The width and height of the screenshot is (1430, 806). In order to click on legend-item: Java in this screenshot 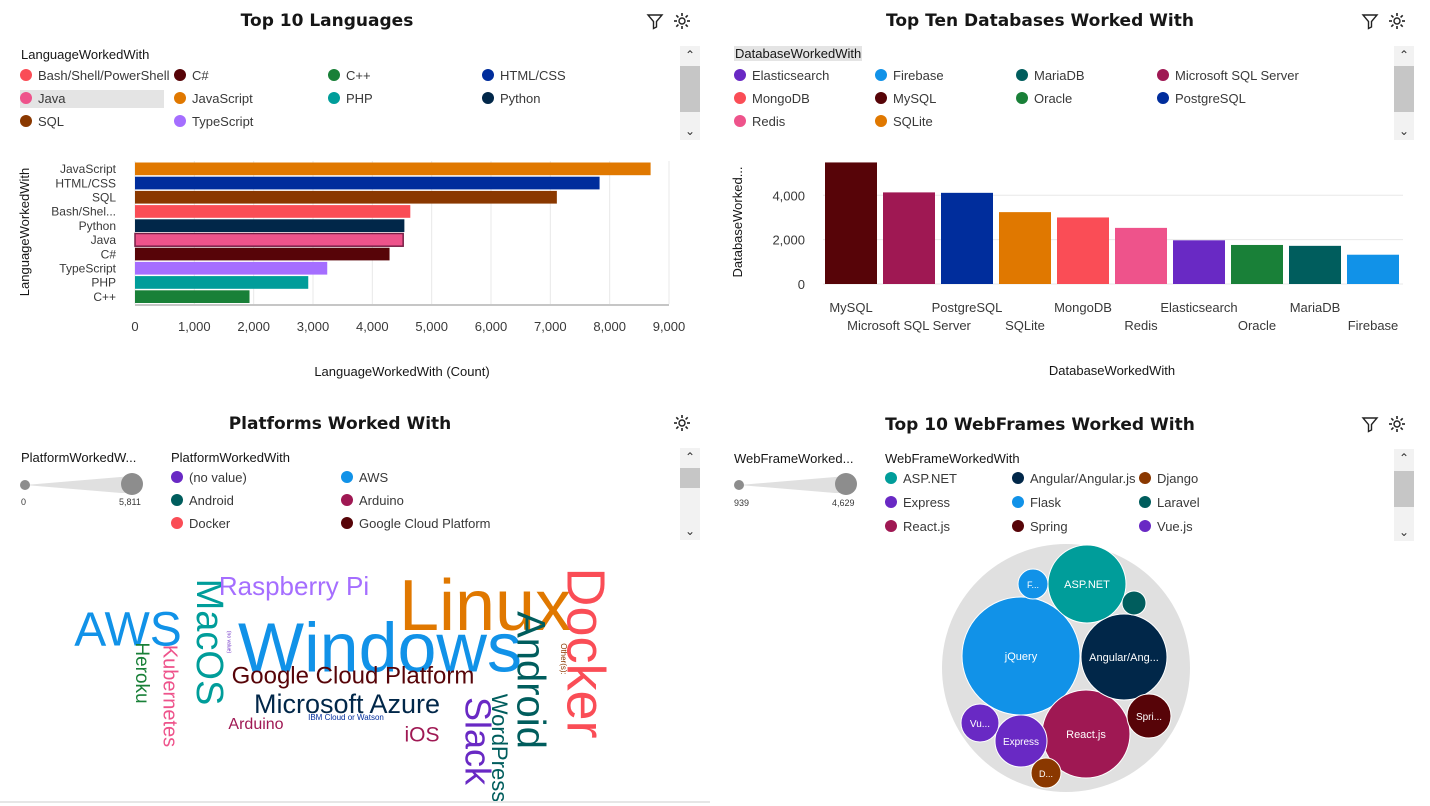, I will do `click(92, 99)`.